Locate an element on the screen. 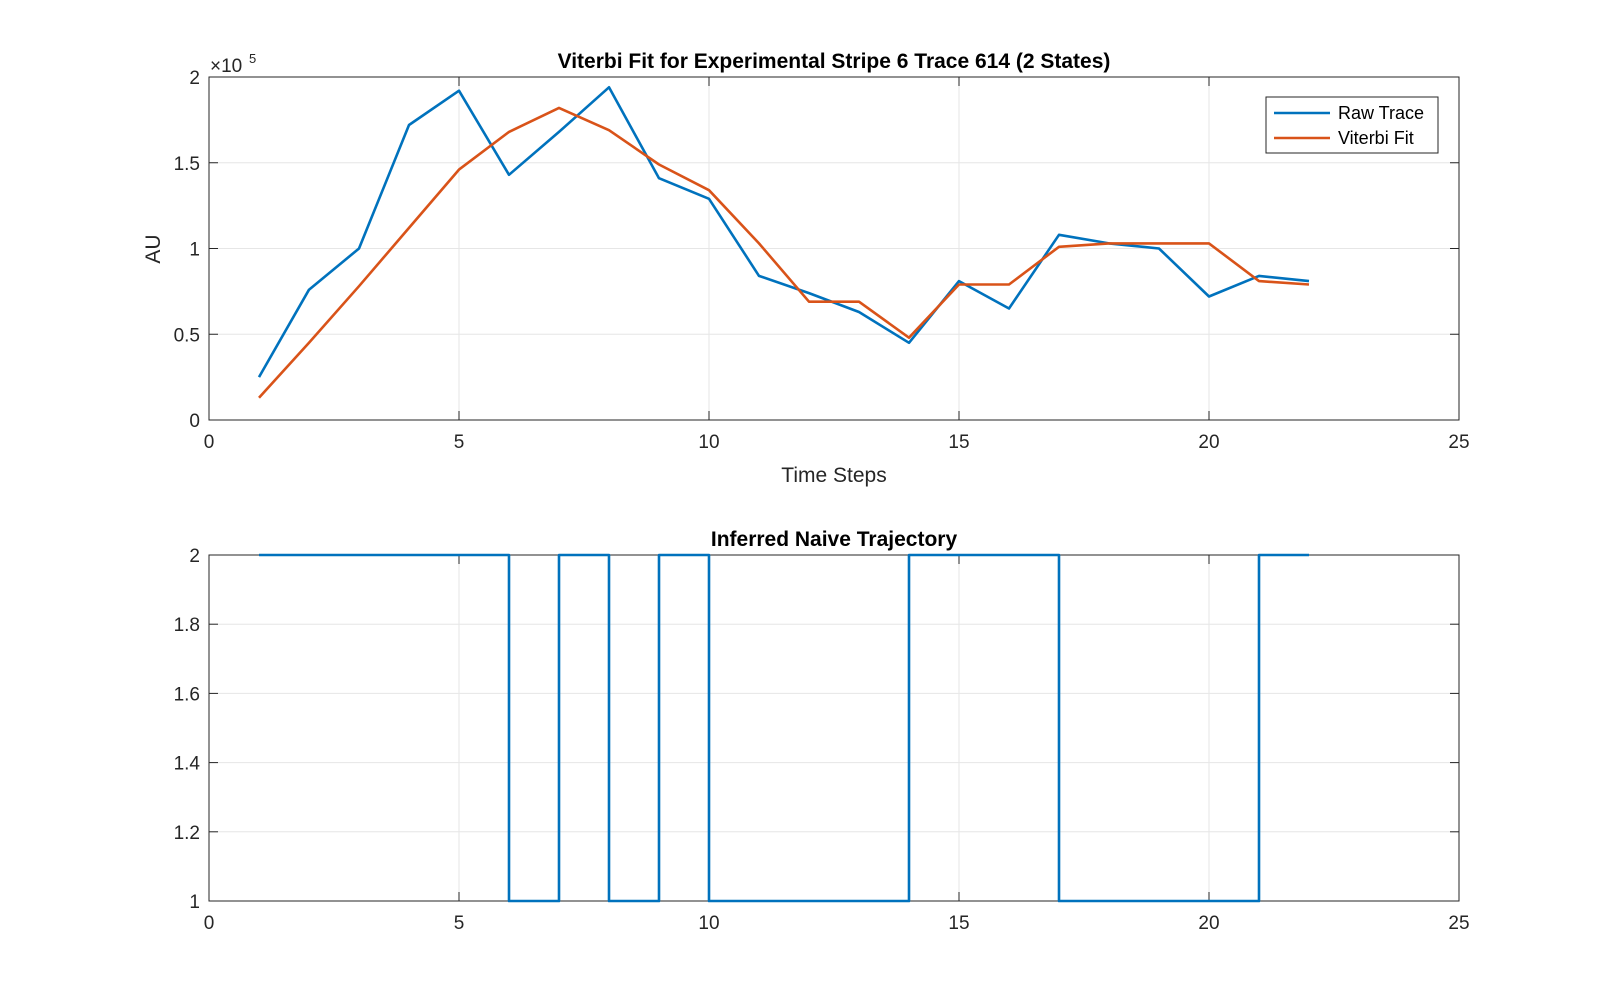 Image resolution: width=1601 pixels, height=1008 pixels. top-x-tick-label: 5 is located at coordinates (459, 442).